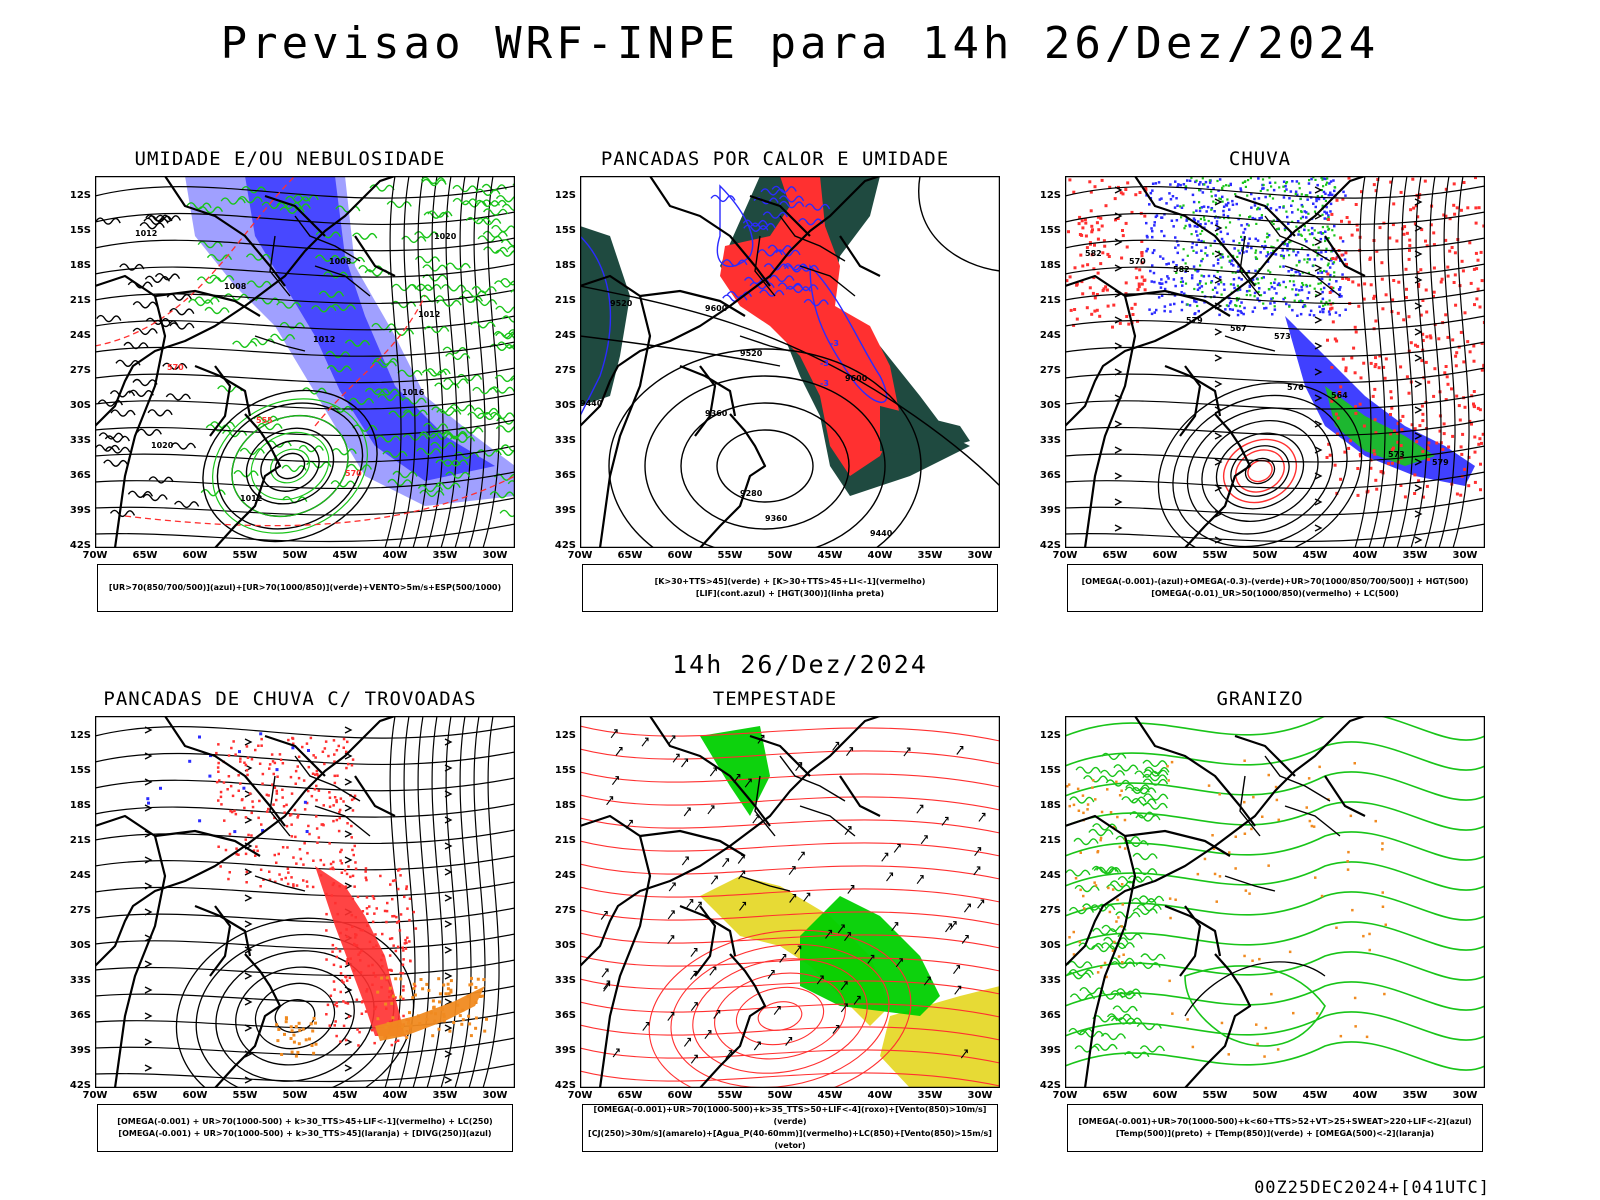 The width and height of the screenshot is (1600, 1200). What do you see at coordinates (1238, 328) in the screenshot?
I see `contour-label: 567` at bounding box center [1238, 328].